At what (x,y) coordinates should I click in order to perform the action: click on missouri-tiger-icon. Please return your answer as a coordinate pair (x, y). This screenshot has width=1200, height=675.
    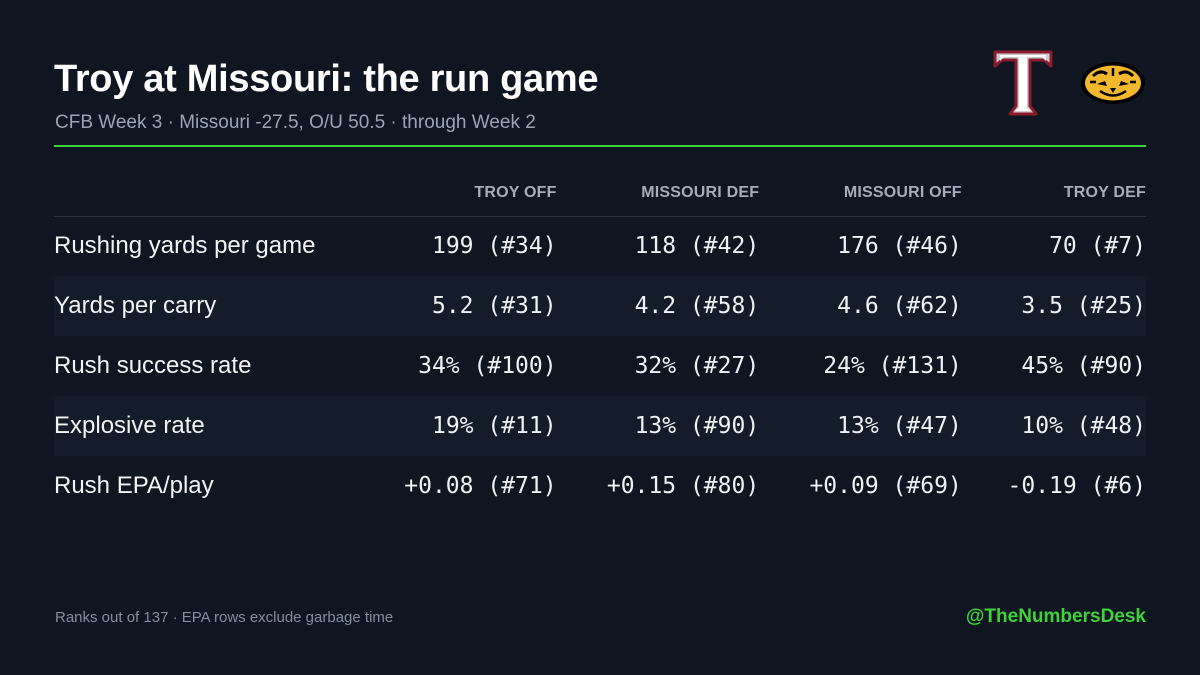
    Looking at the image, I should click on (1113, 83).